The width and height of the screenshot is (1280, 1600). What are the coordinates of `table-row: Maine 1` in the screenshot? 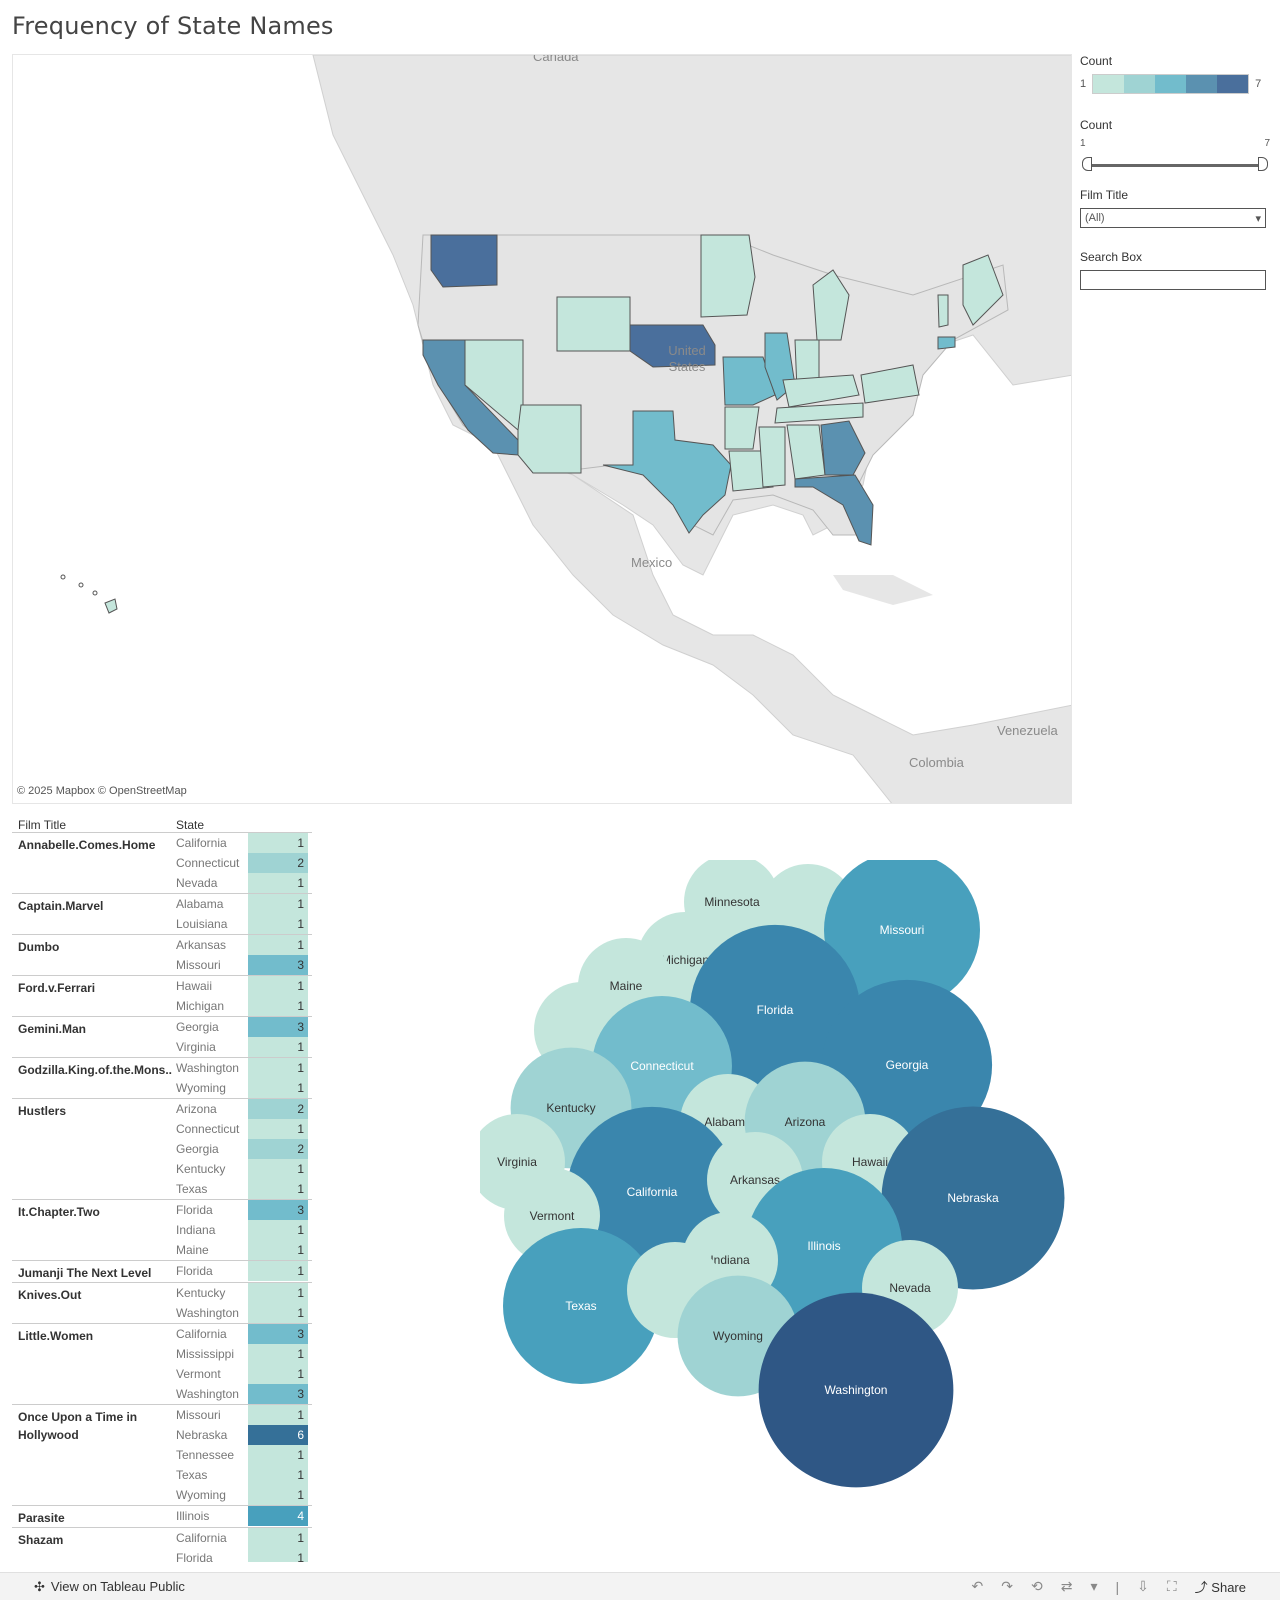 It's located at (242, 1250).